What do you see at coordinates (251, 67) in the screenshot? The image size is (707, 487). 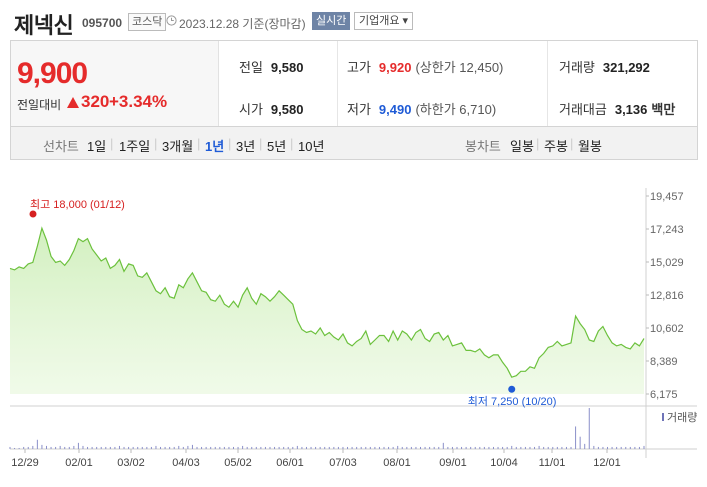 I see `stat-label: 전일` at bounding box center [251, 67].